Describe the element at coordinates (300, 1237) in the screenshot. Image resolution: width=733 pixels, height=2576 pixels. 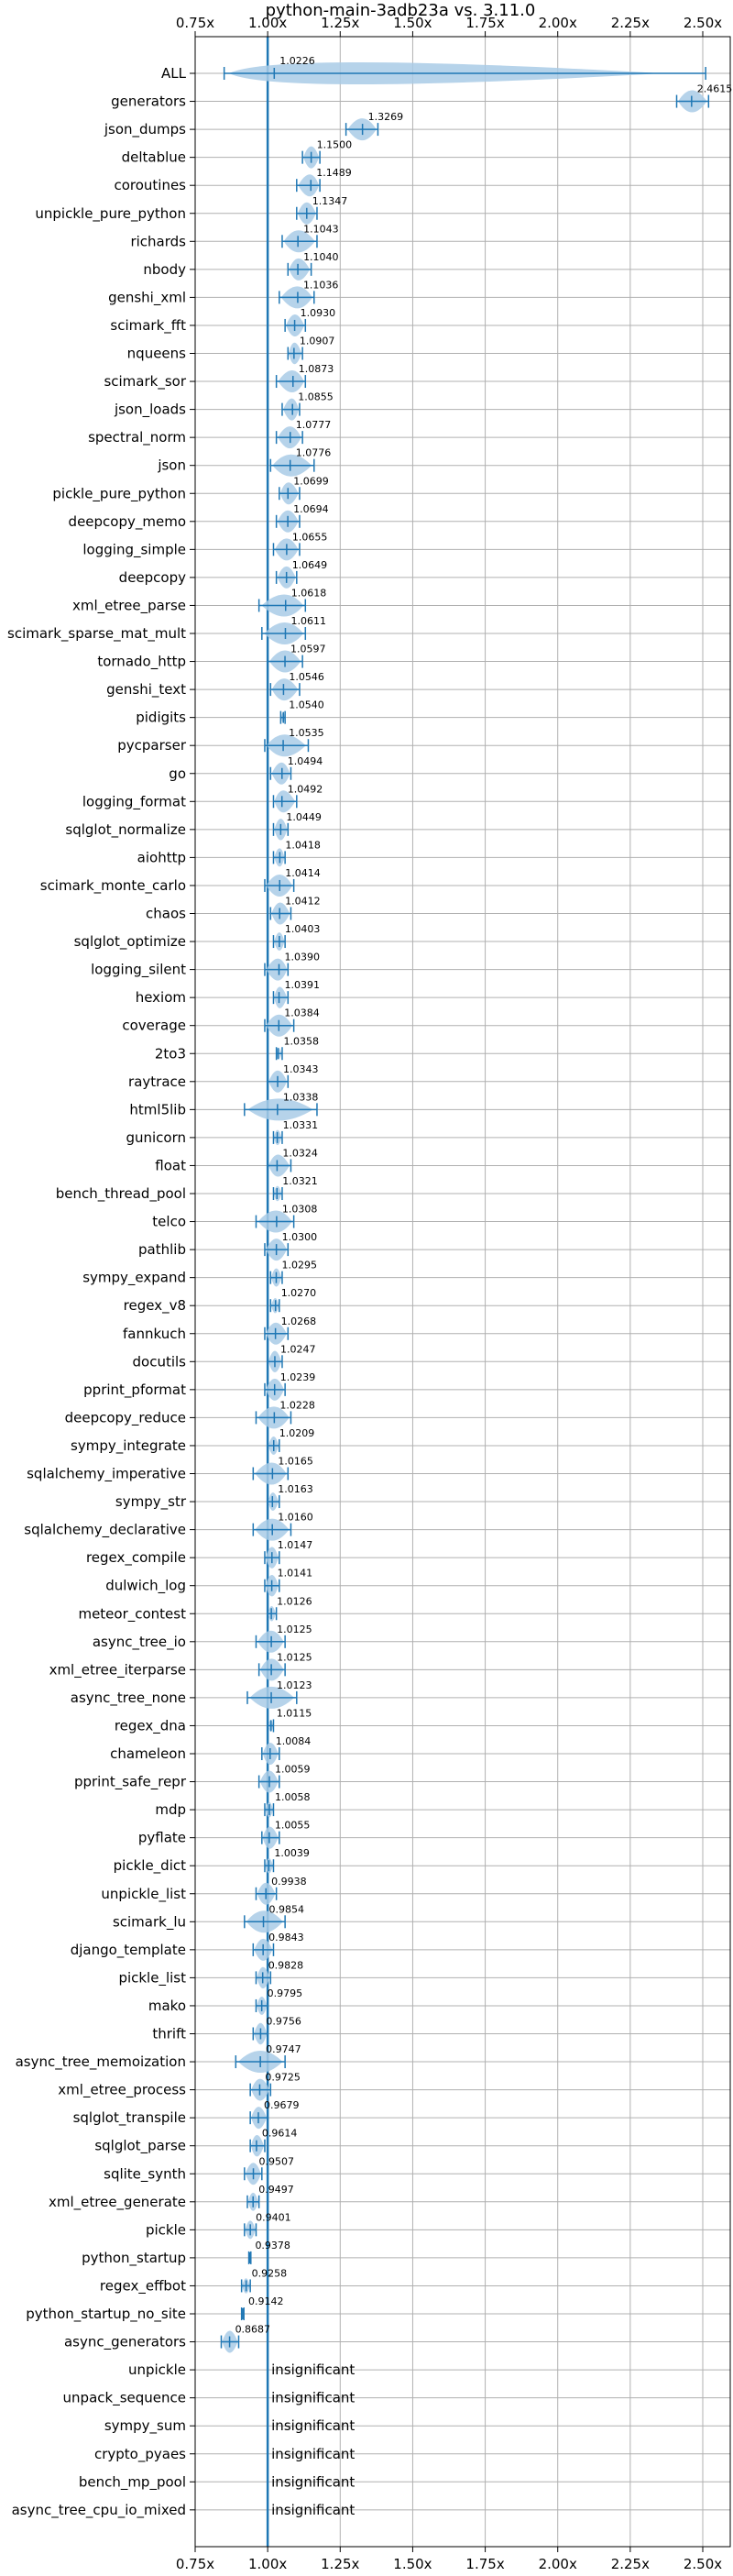
I see `value-label: 1.0300` at that location.